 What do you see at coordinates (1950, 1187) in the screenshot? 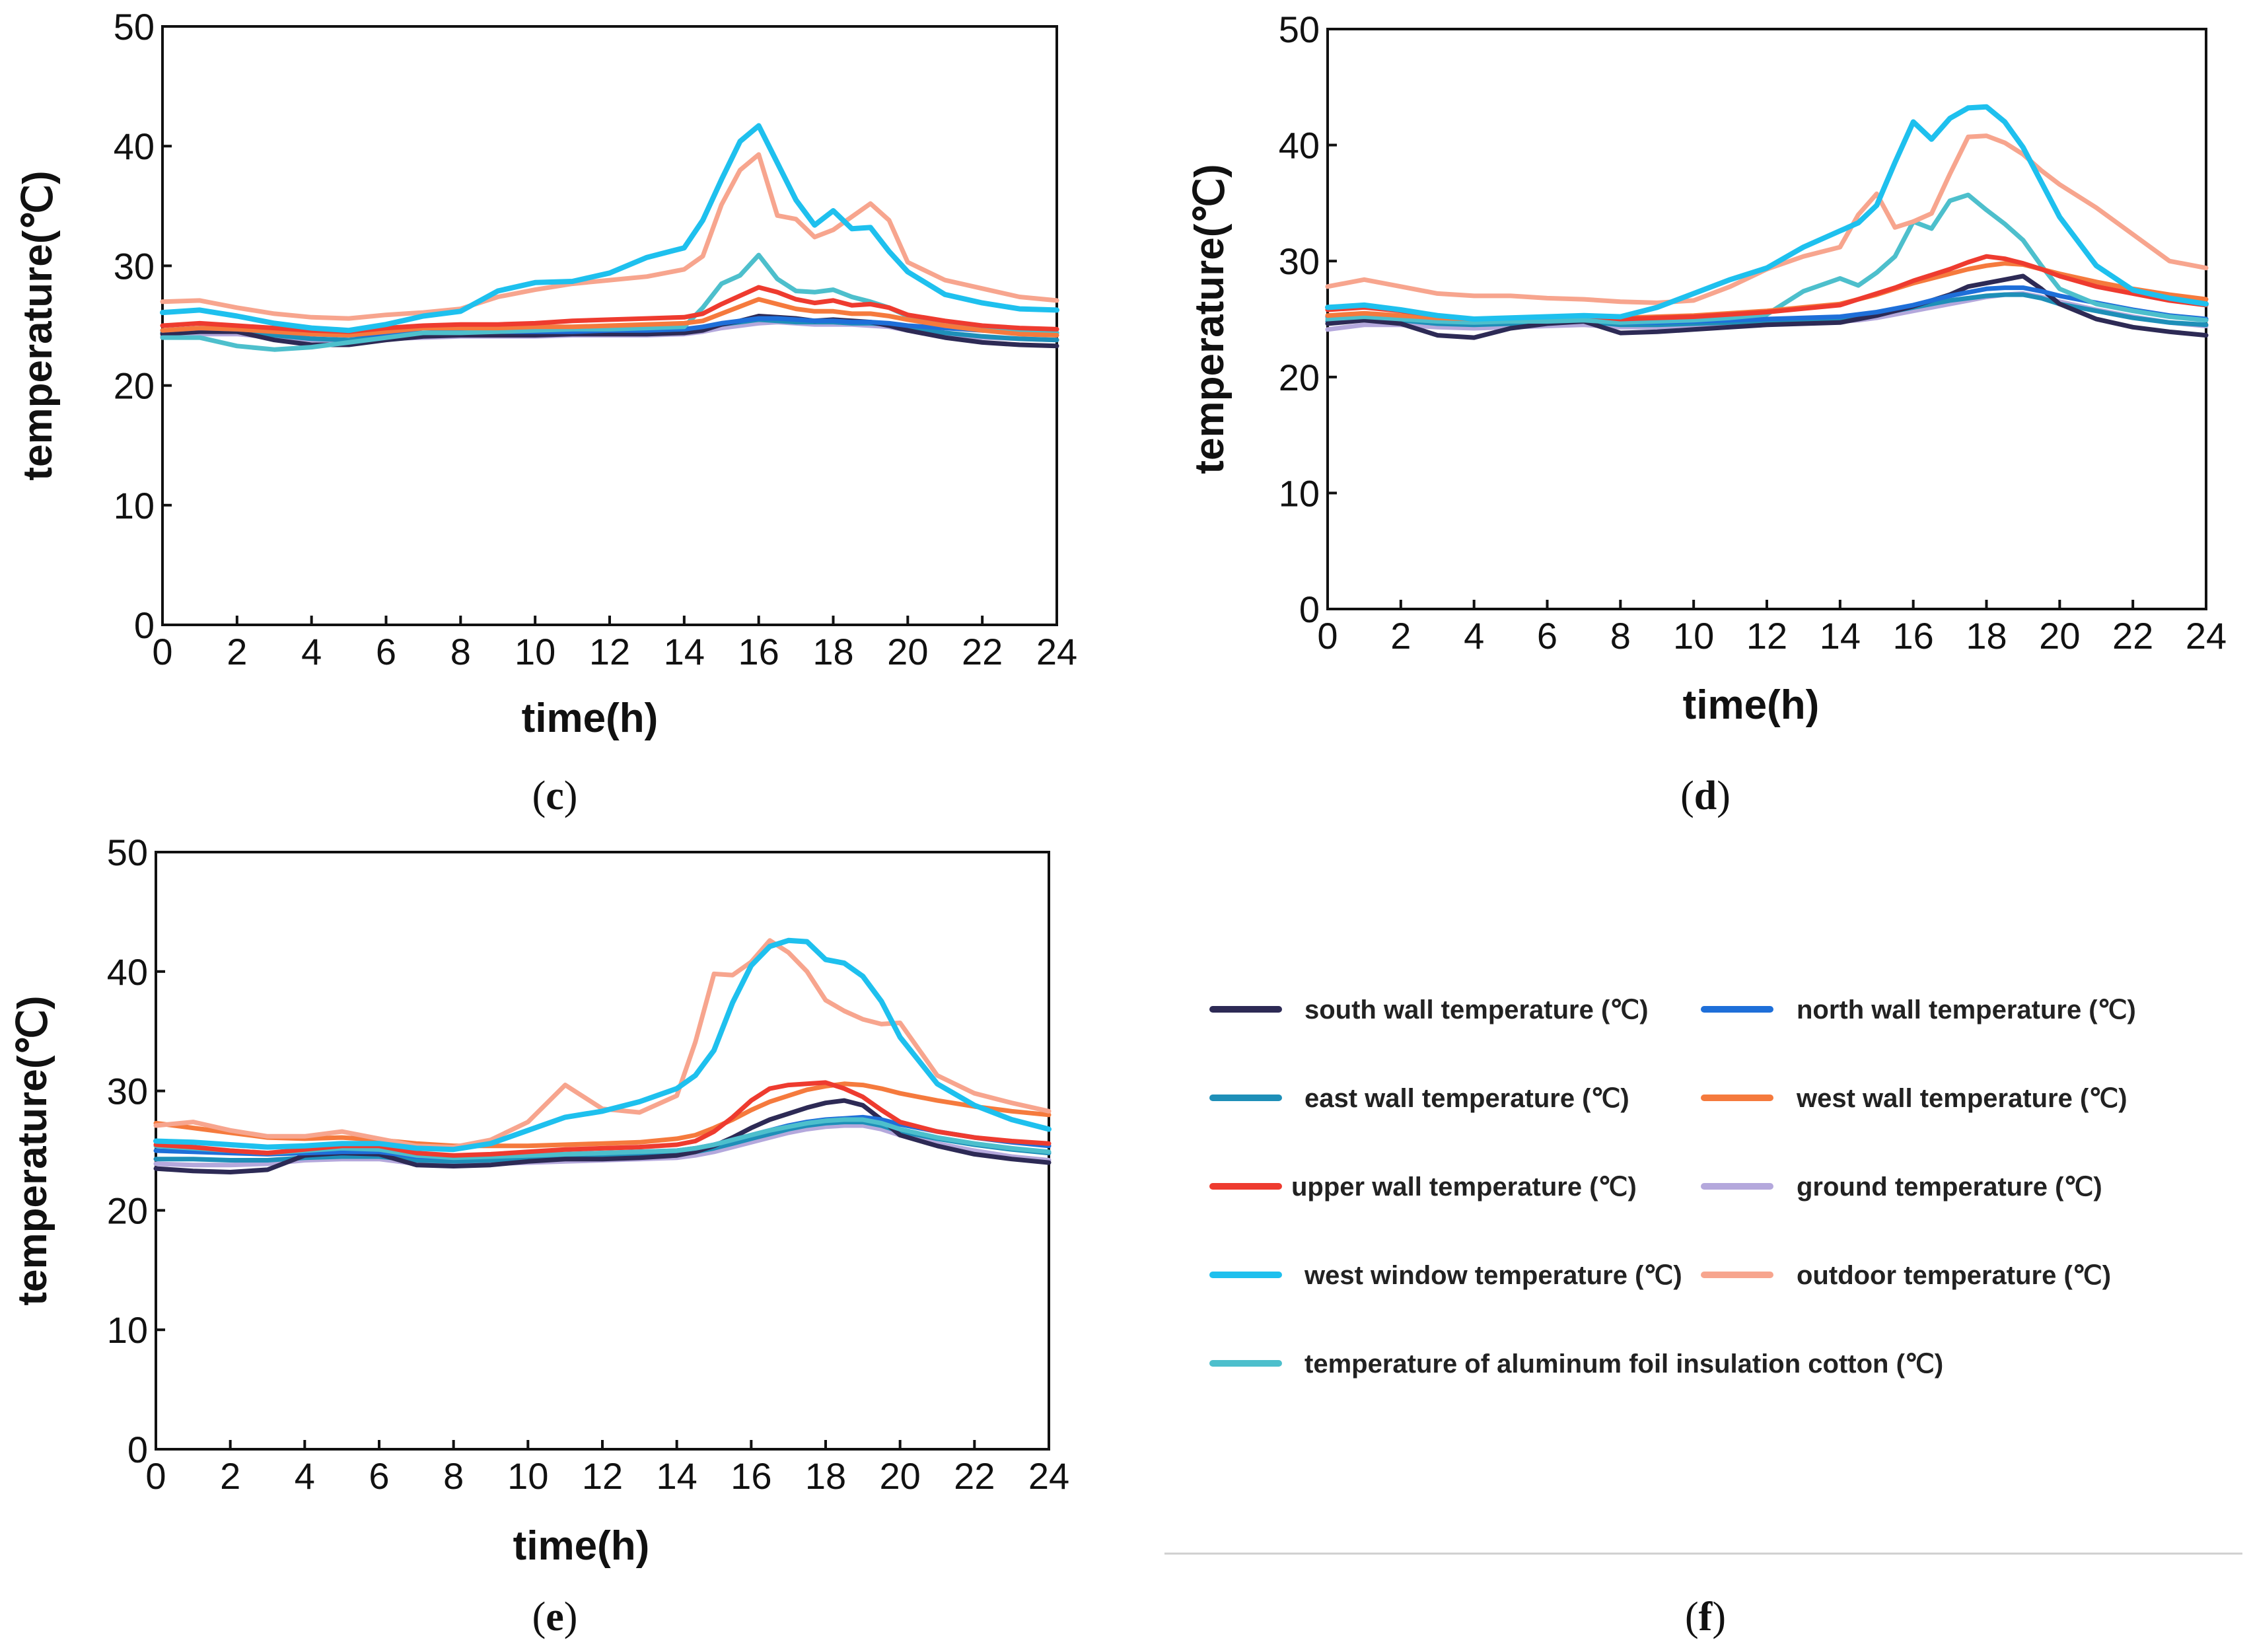
I see `legend-label-ground: ground temperature (℃)` at bounding box center [1950, 1187].